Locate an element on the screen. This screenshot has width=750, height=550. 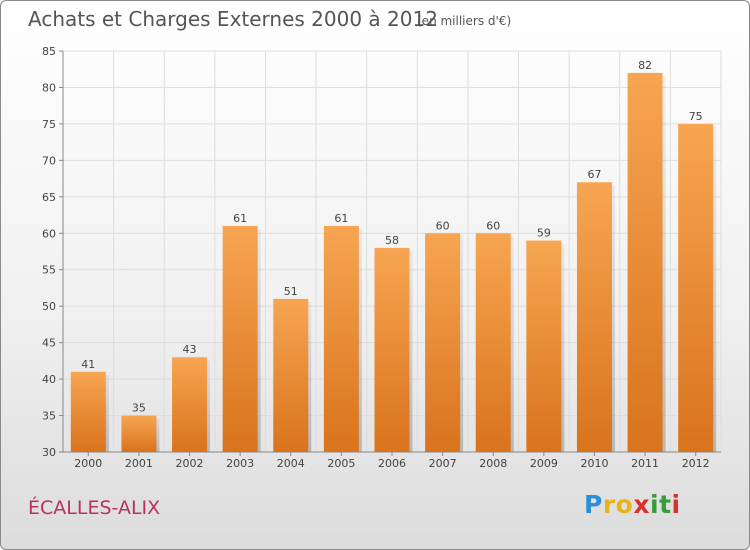
y-tick-label: 55 is located at coordinates (49, 270).